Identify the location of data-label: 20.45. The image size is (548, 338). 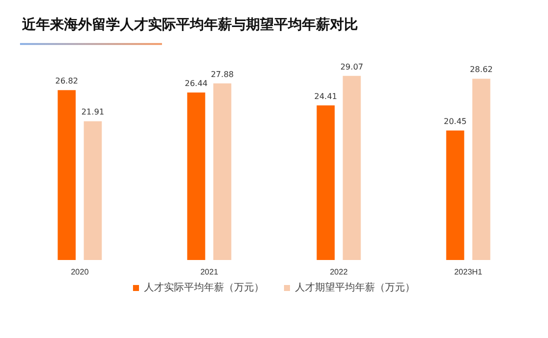
(455, 121).